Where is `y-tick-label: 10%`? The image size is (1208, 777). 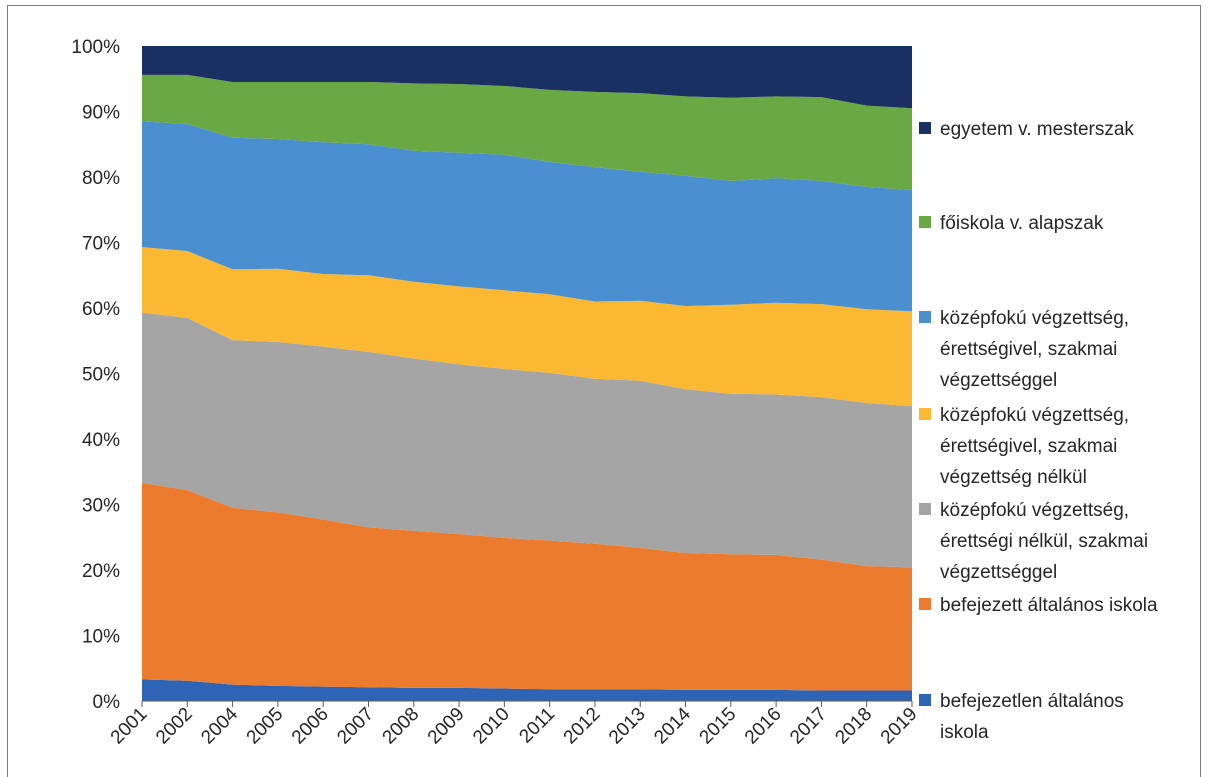
y-tick-label: 10% is located at coordinates (101, 637).